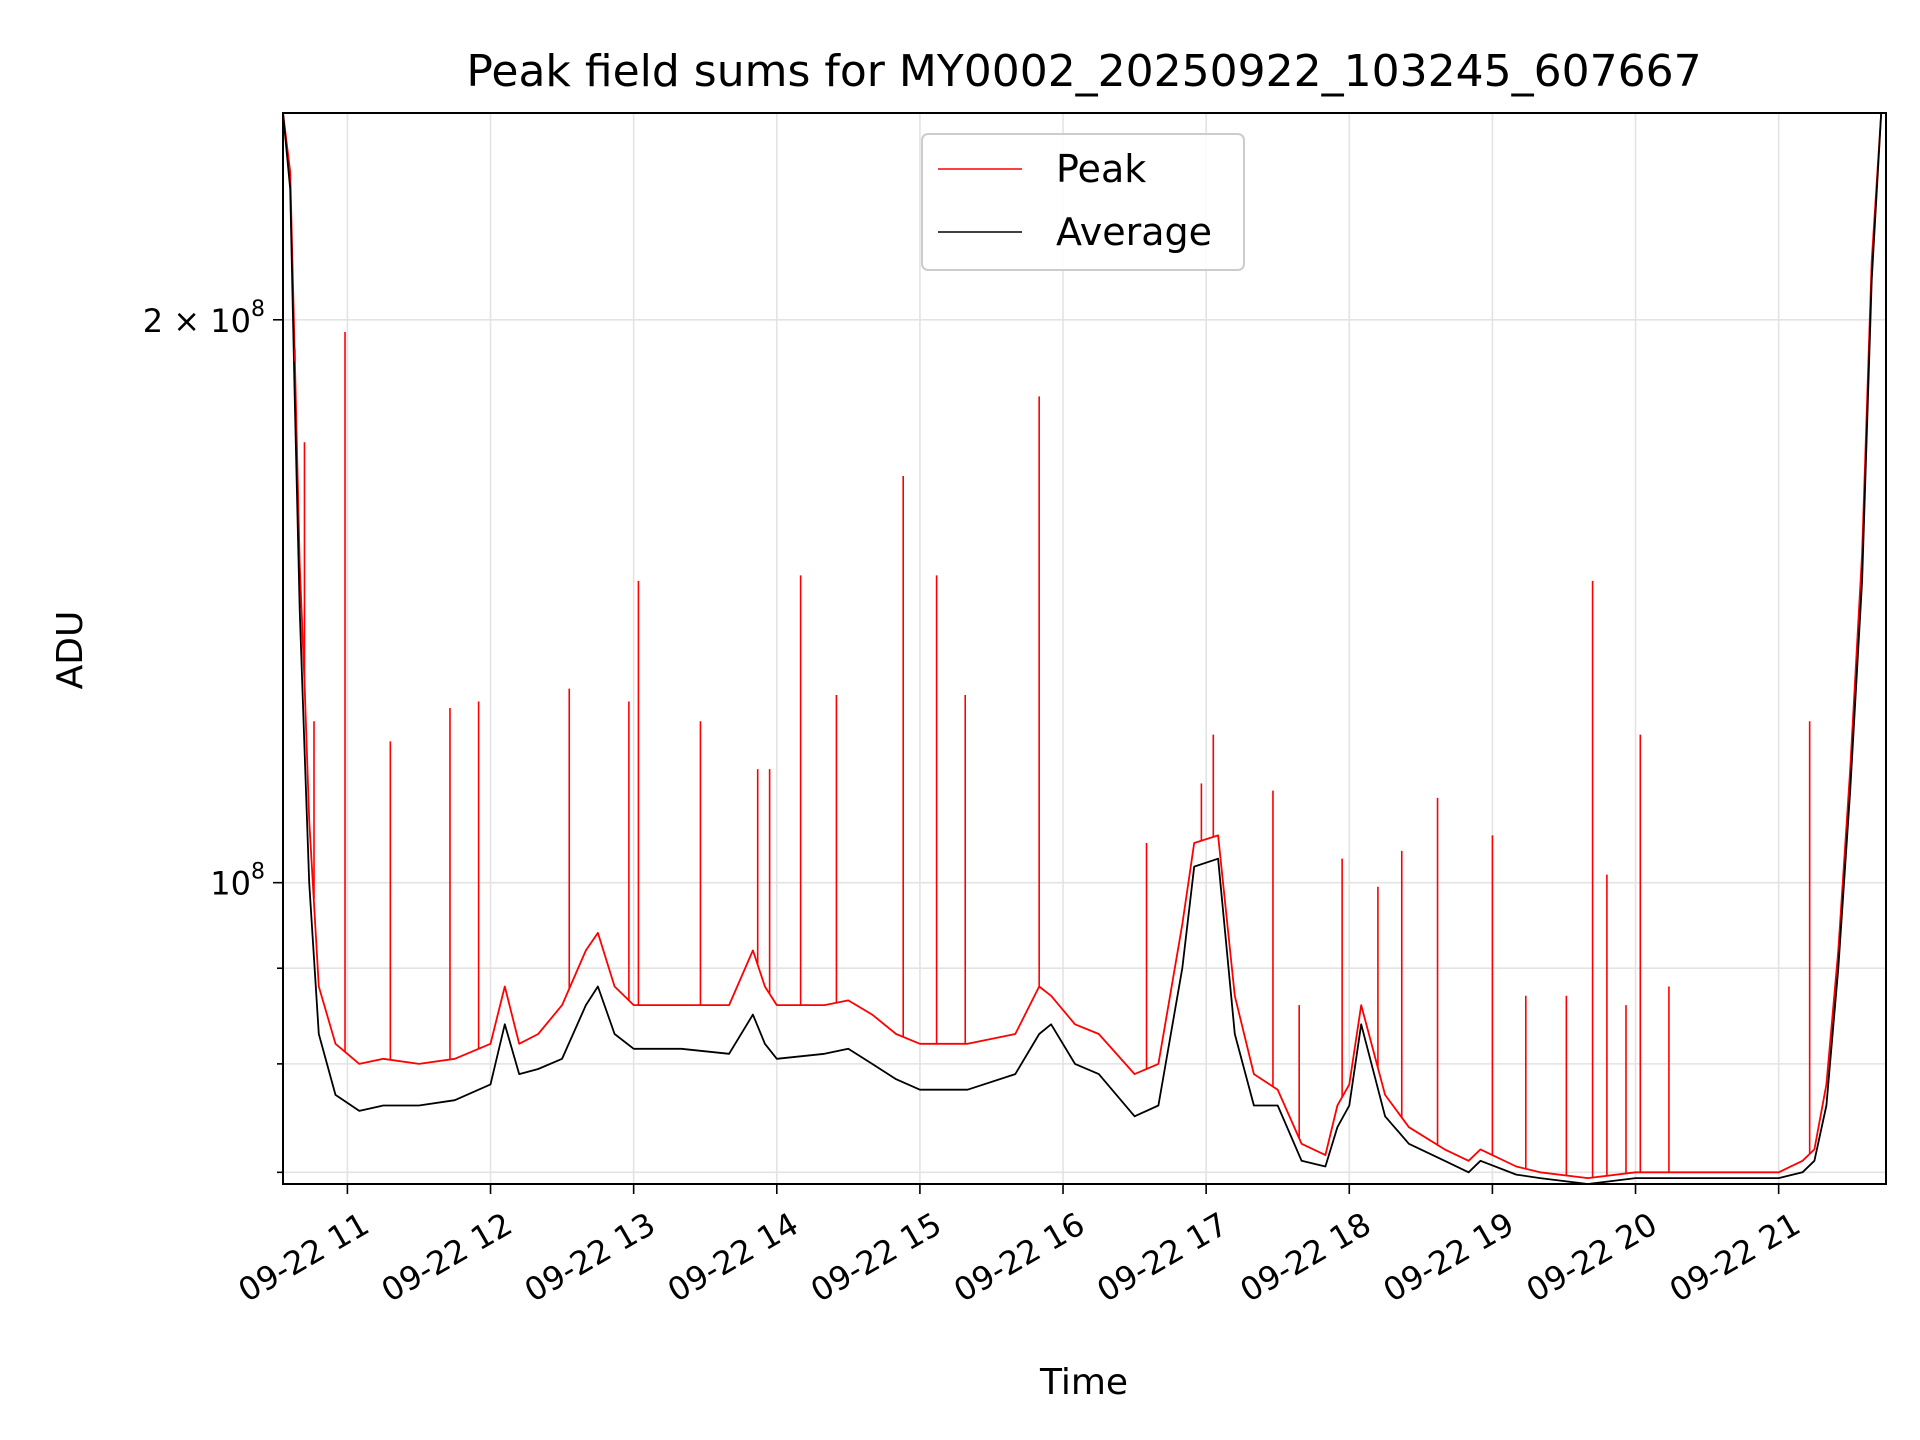  Describe the element at coordinates (70, 650) in the screenshot. I see `y-axis-label: ADU` at that location.